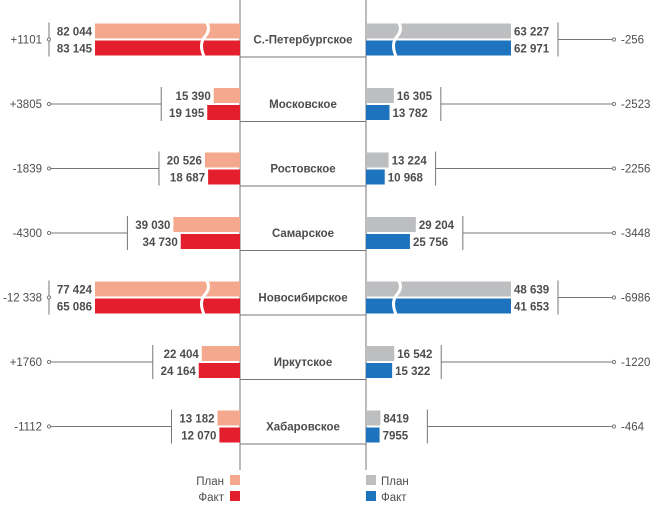  Describe the element at coordinates (395, 482) in the screenshot. I see `legend-right-plan-label: План` at that location.